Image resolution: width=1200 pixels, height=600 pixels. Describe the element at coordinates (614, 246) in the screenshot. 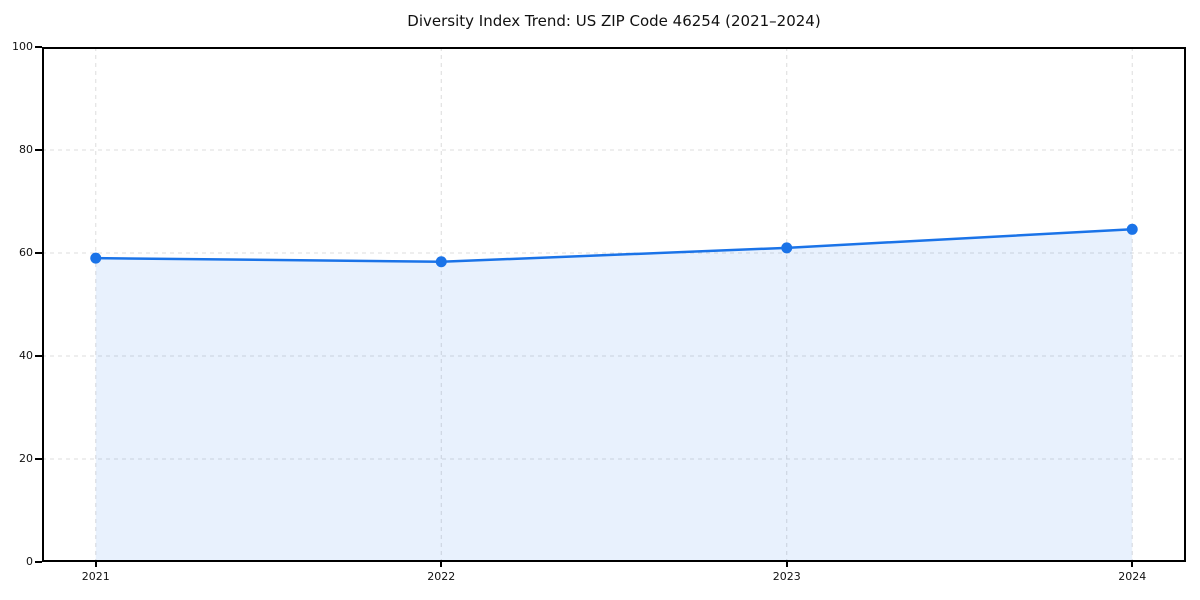

I see `trend-line` at that location.